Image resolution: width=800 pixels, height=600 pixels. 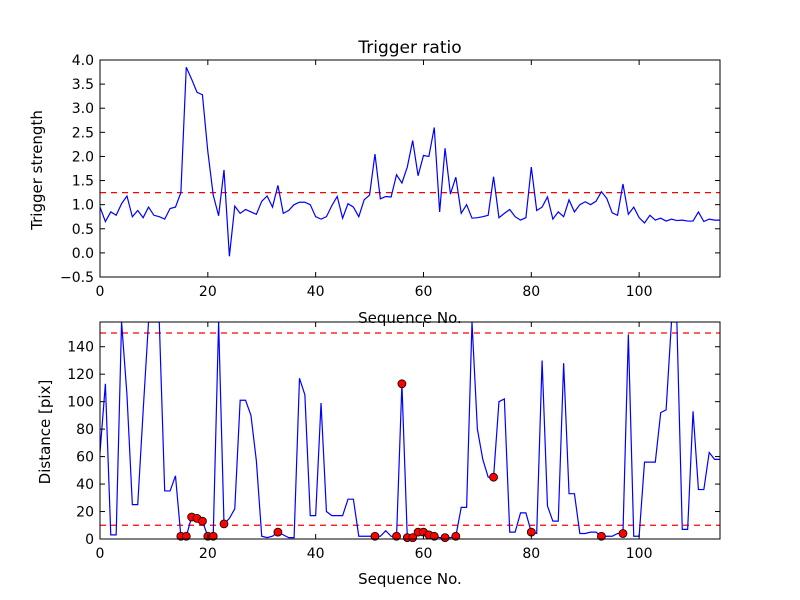 What do you see at coordinates (83, 157) in the screenshot?
I see `top-chart-y-tick-label: 2.0` at bounding box center [83, 157].